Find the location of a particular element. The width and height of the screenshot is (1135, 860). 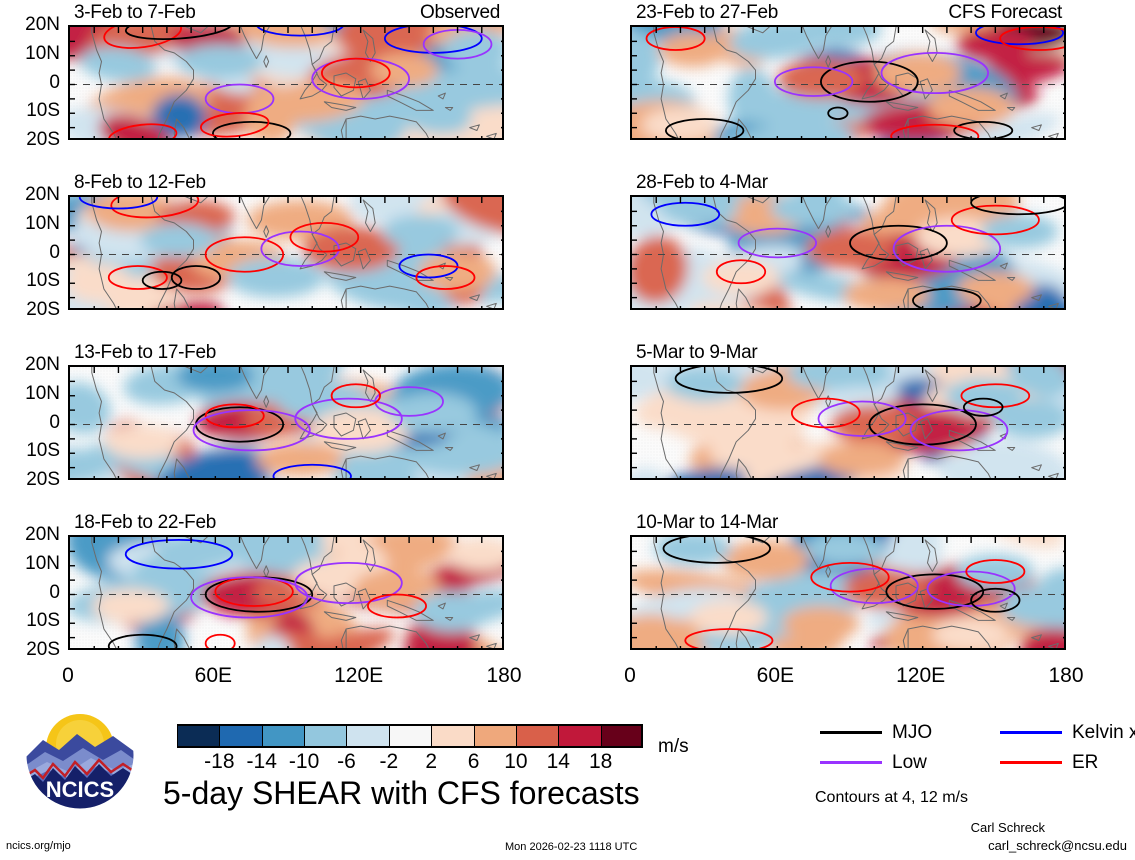

legend-label-low: Low is located at coordinates (909, 762).